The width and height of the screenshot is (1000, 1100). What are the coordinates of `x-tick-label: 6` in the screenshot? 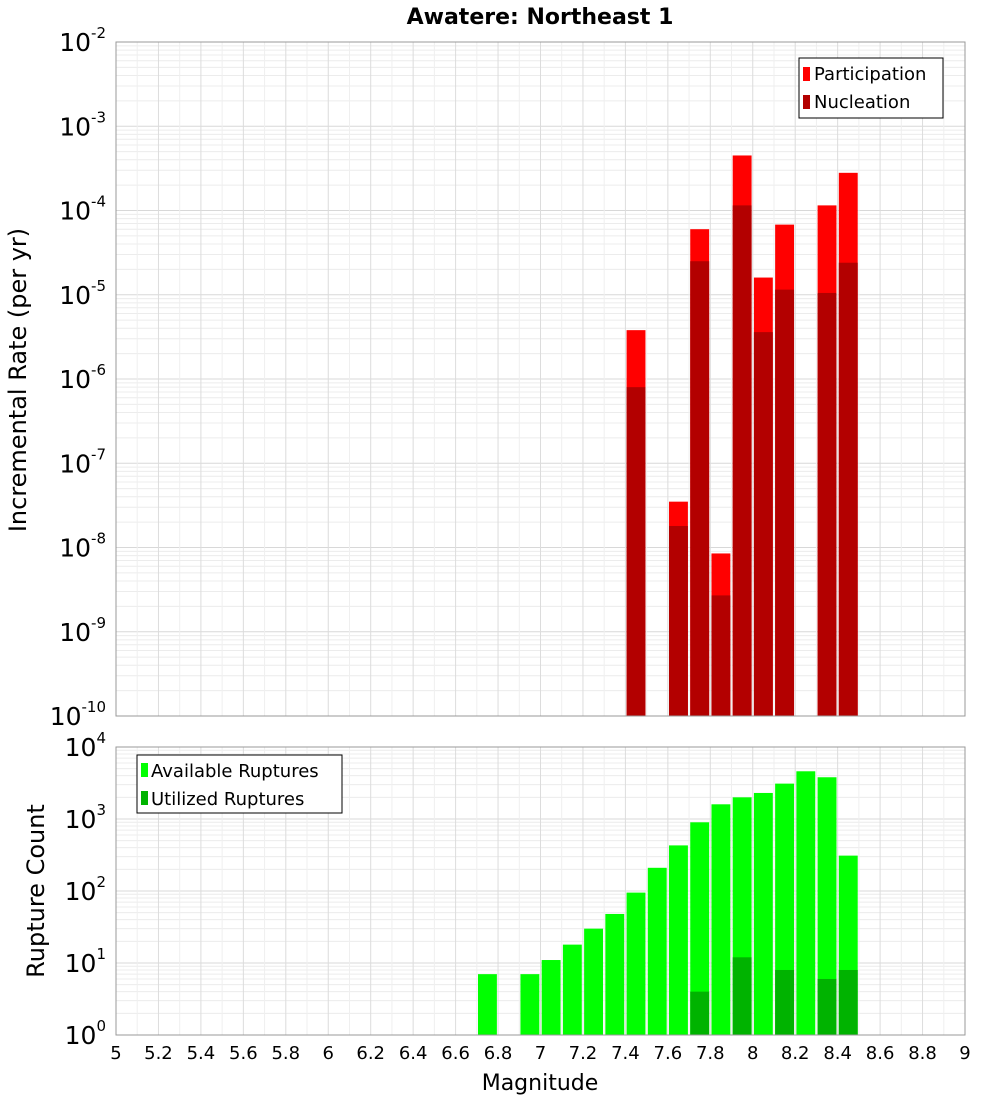 It's located at (328, 1053).